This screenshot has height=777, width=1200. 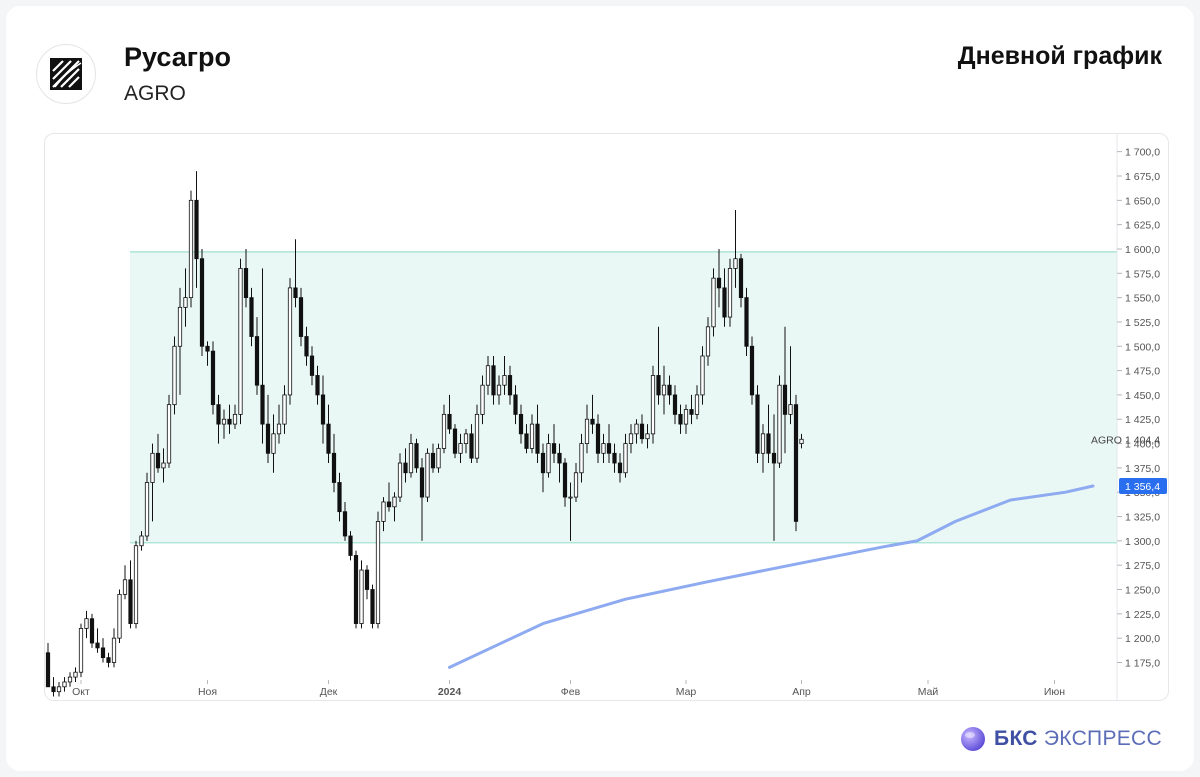 I want to click on x-tick-label: Апр, so click(x=801, y=692).